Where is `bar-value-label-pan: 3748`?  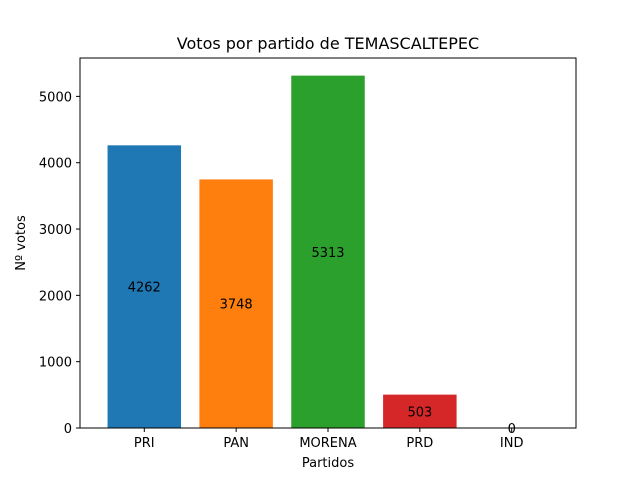
bar-value-label-pan: 3748 is located at coordinates (236, 305).